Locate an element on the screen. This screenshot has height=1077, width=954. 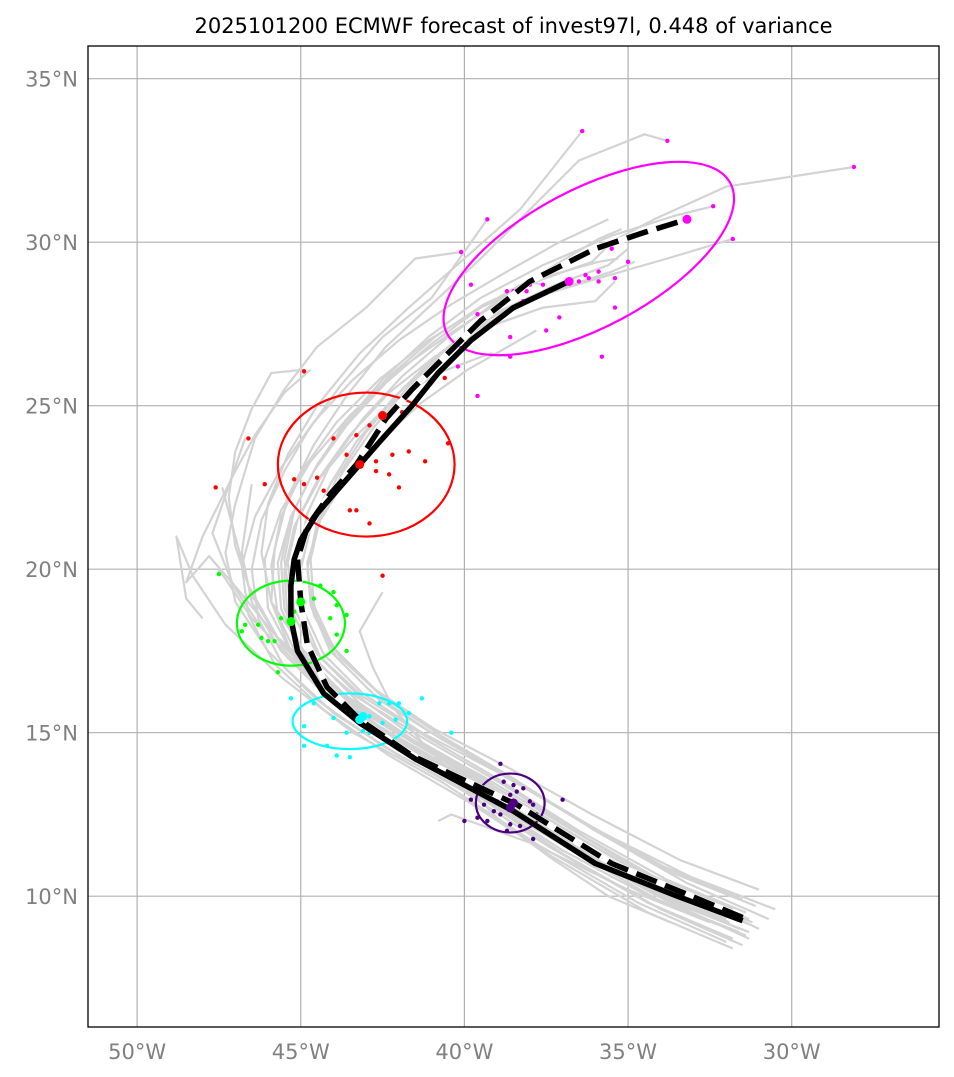
x-tick-label: 35°W is located at coordinates (628, 1052).